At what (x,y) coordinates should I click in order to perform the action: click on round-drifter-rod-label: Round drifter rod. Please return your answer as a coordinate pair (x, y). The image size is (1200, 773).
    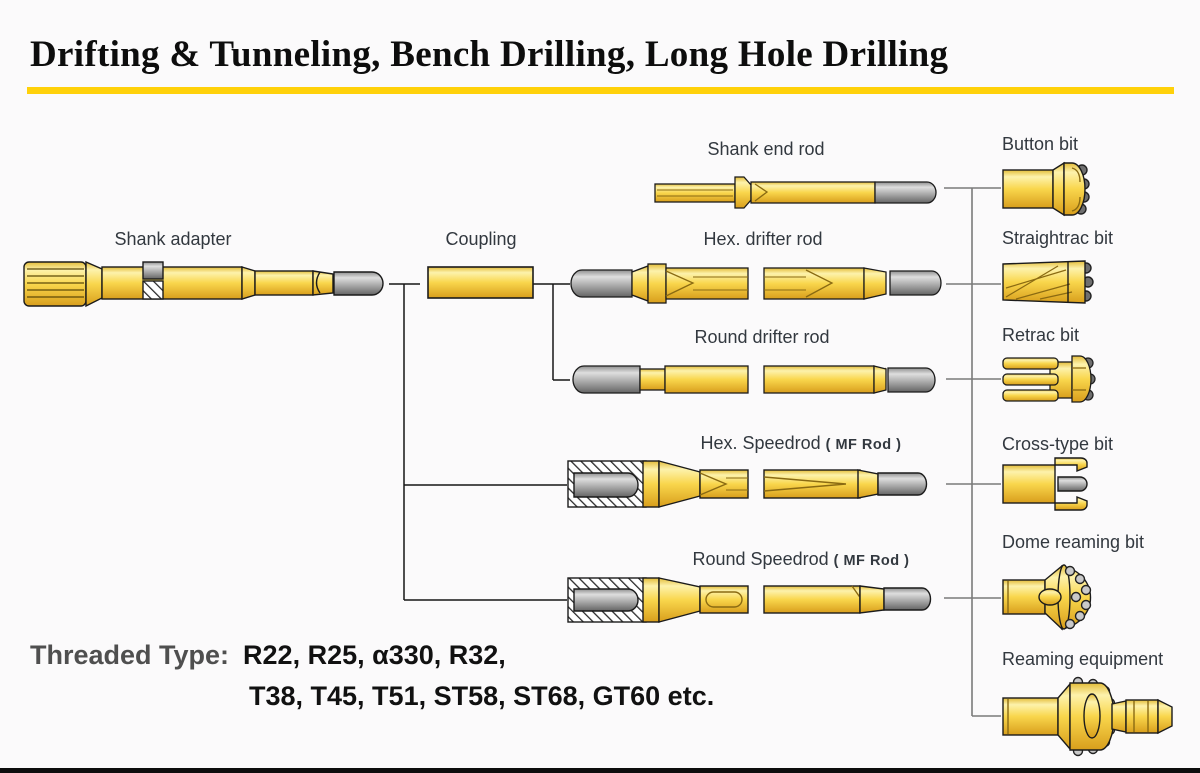
    Looking at the image, I should click on (762, 337).